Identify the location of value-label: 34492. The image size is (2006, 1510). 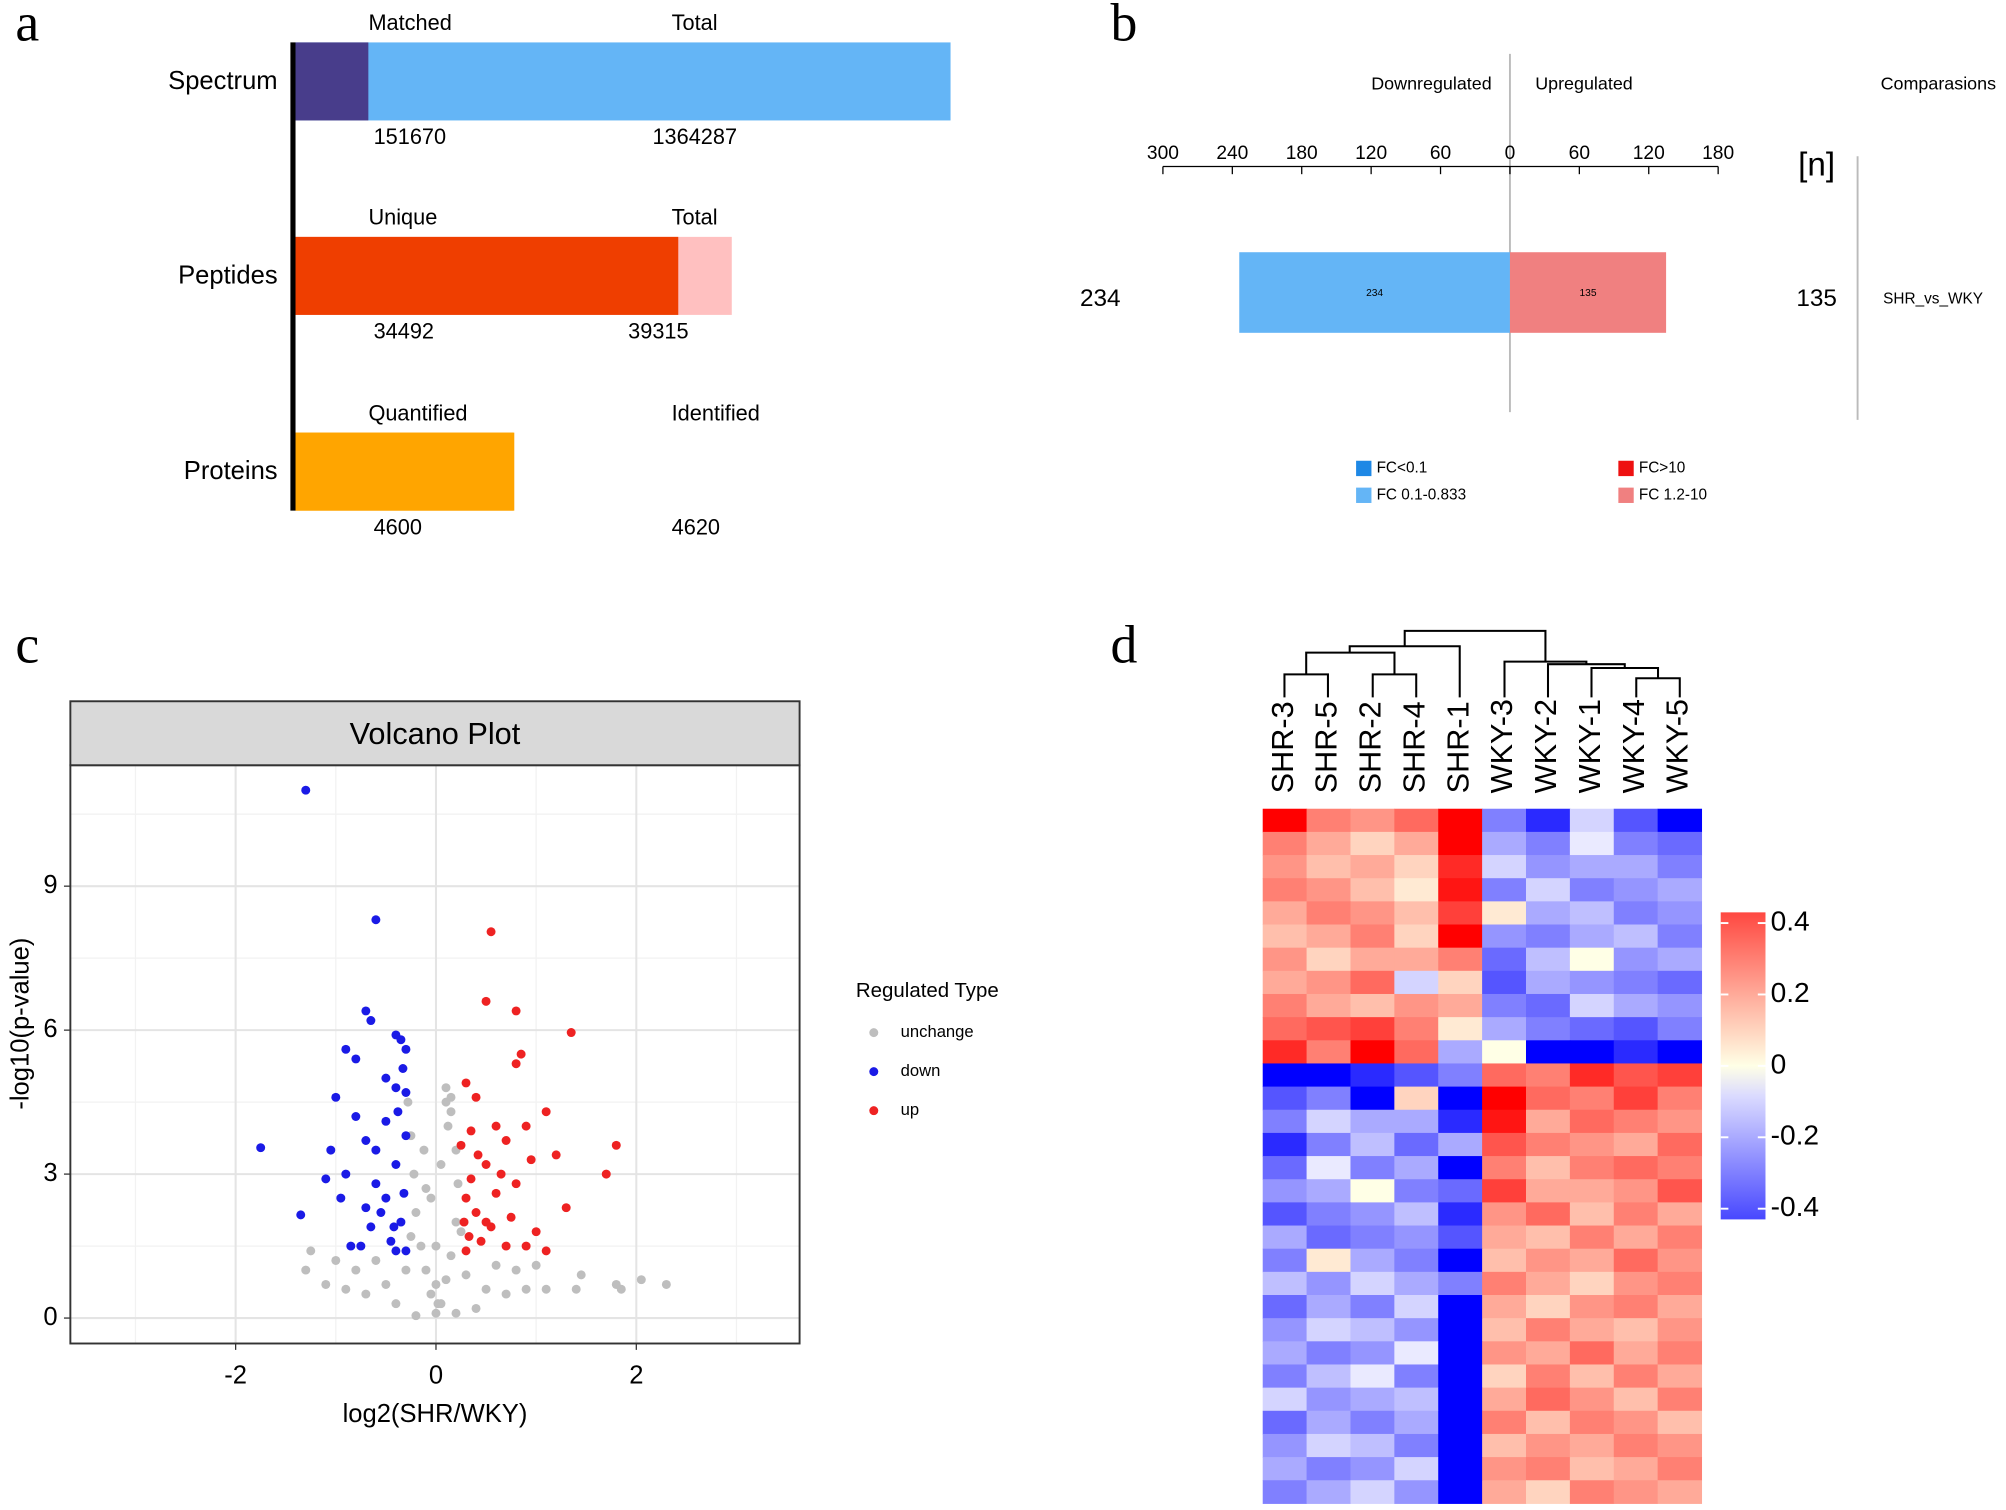
(404, 331).